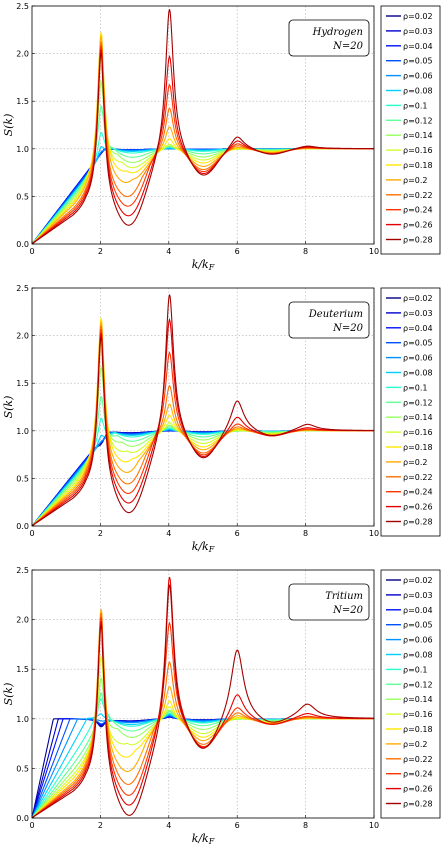  I want to click on legend-label: ρ=0.05, so click(418, 625).